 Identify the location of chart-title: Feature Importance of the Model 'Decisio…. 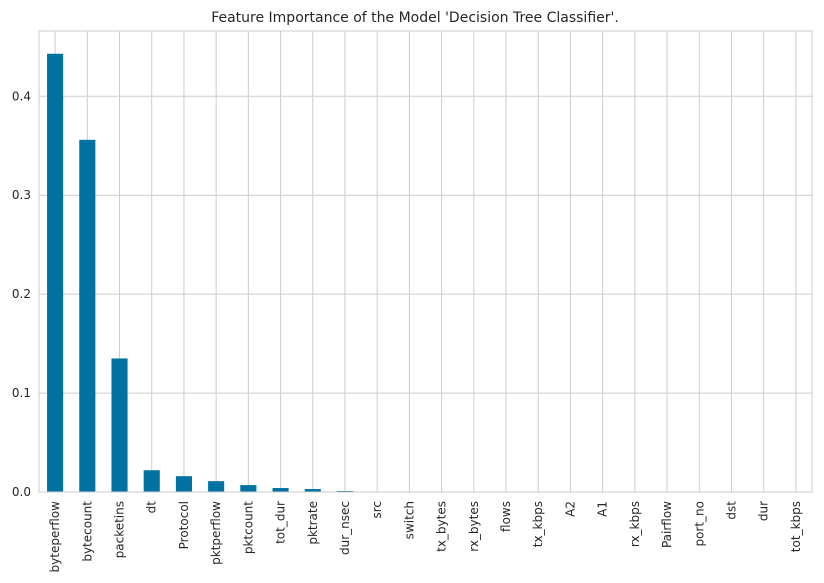
(415, 18).